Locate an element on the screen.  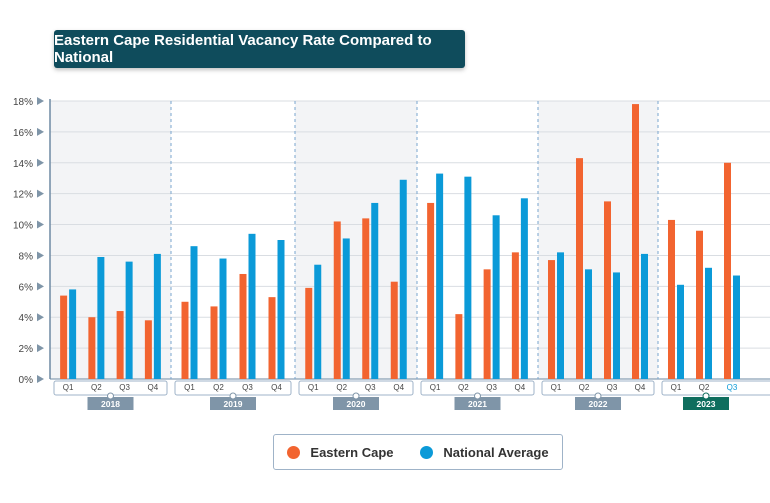
bar-eastern-cape-2021-q3 is located at coordinates (487, 324).